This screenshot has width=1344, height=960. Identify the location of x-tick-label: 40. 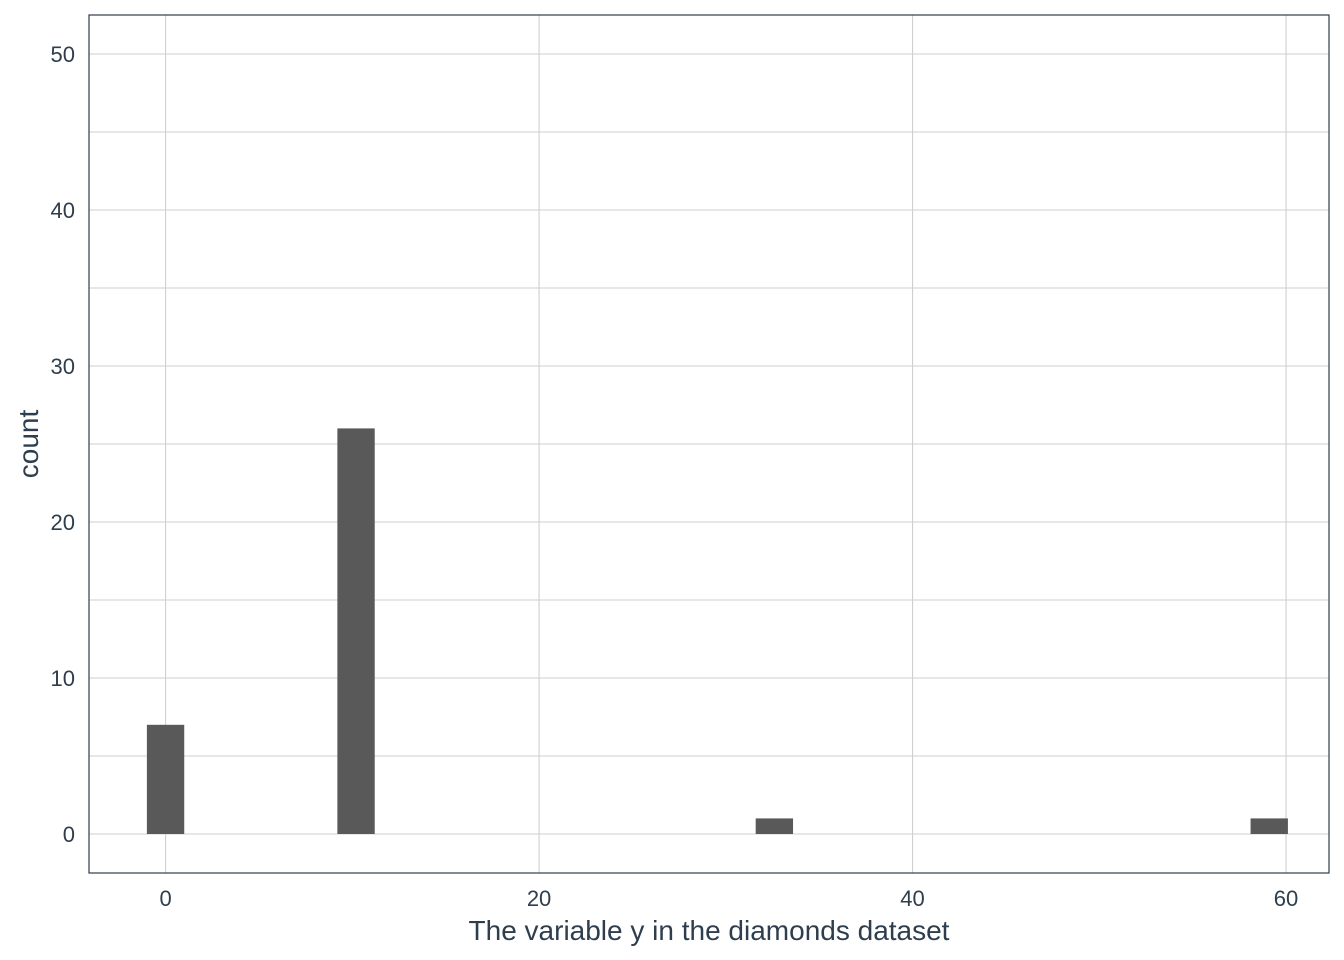
(912, 898).